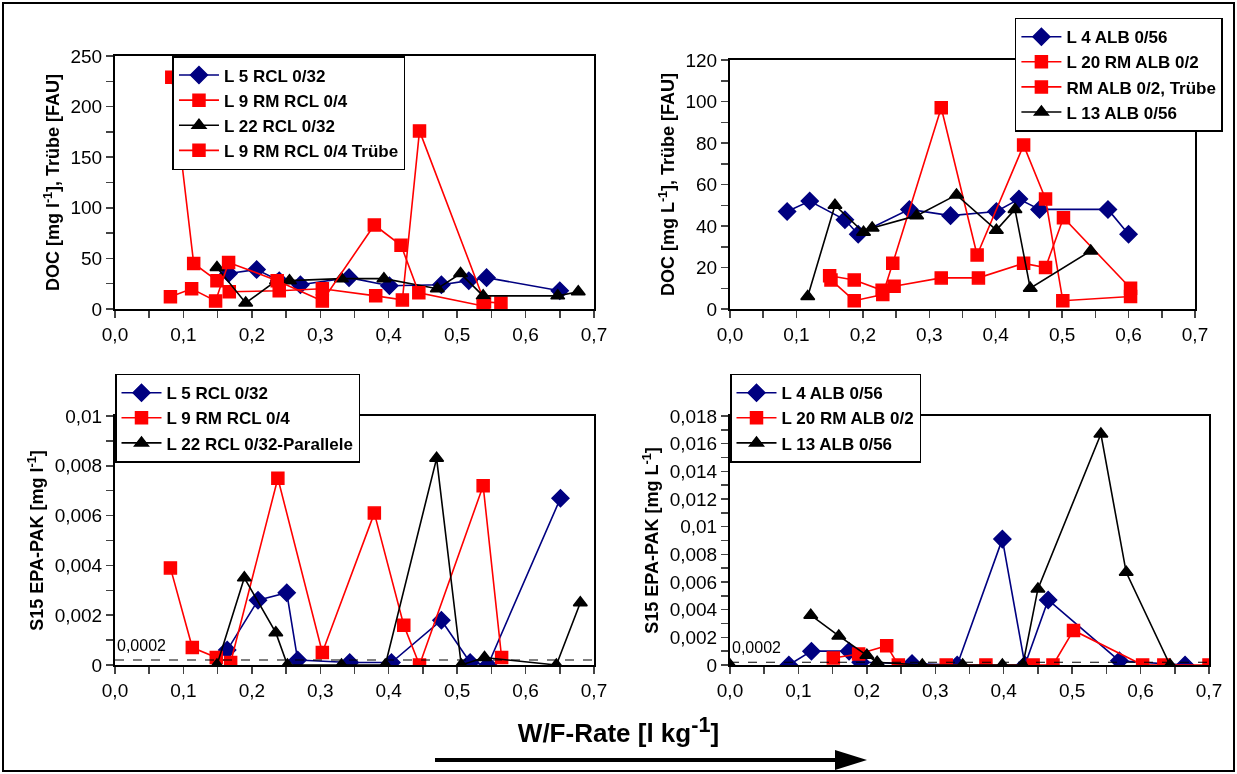 This screenshot has height=774, width=1237. What do you see at coordinates (86, 107) in the screenshot?
I see `y-tick-label: 200` at bounding box center [86, 107].